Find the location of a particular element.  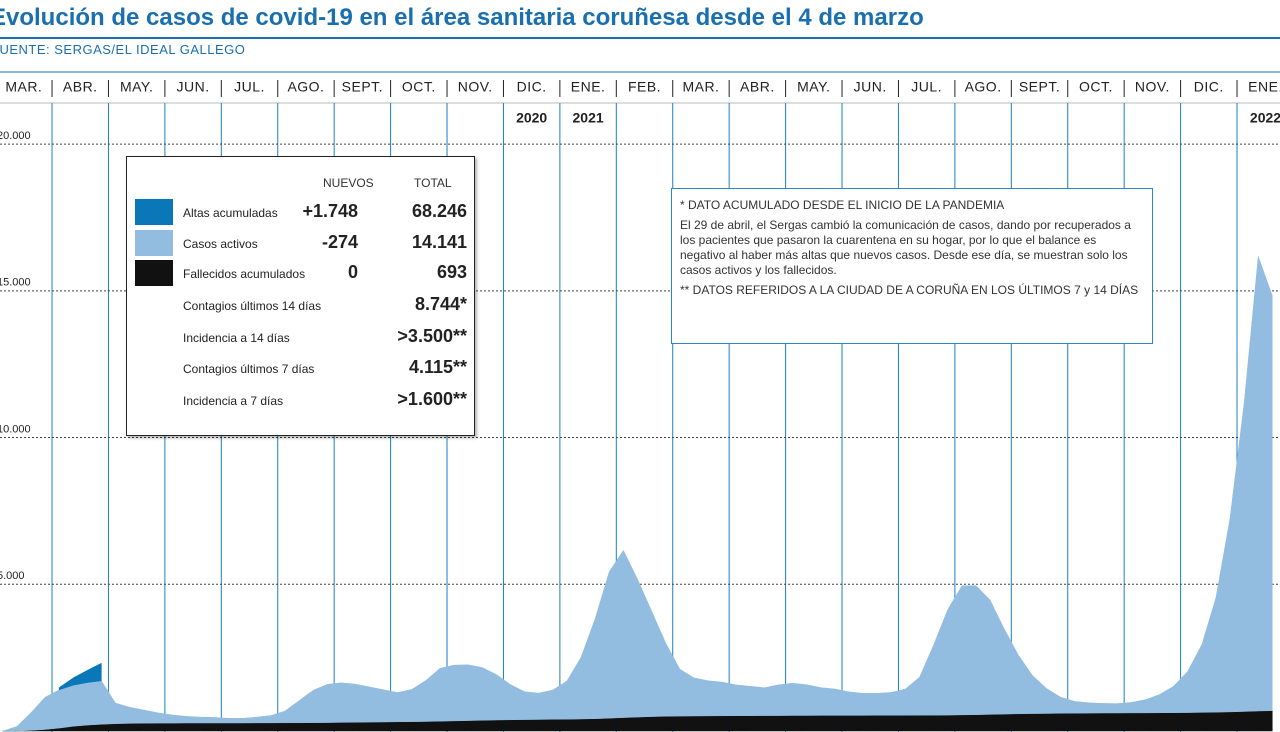

legend-label: Casos activos is located at coordinates (220, 244).